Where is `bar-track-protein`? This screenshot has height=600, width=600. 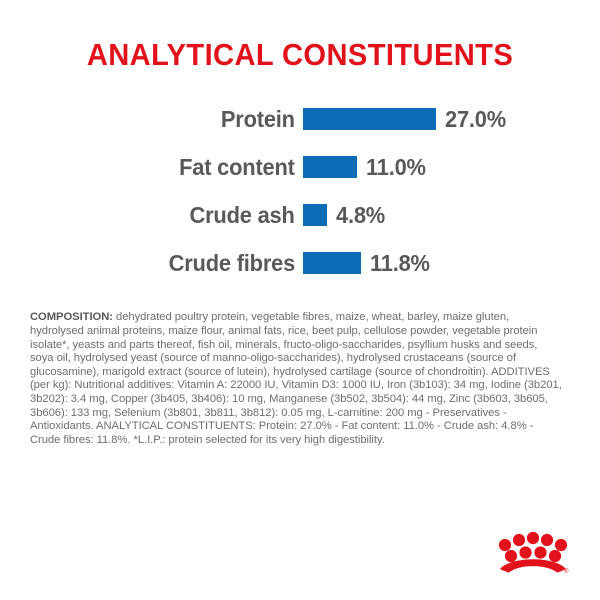 bar-track-protein is located at coordinates (369, 119).